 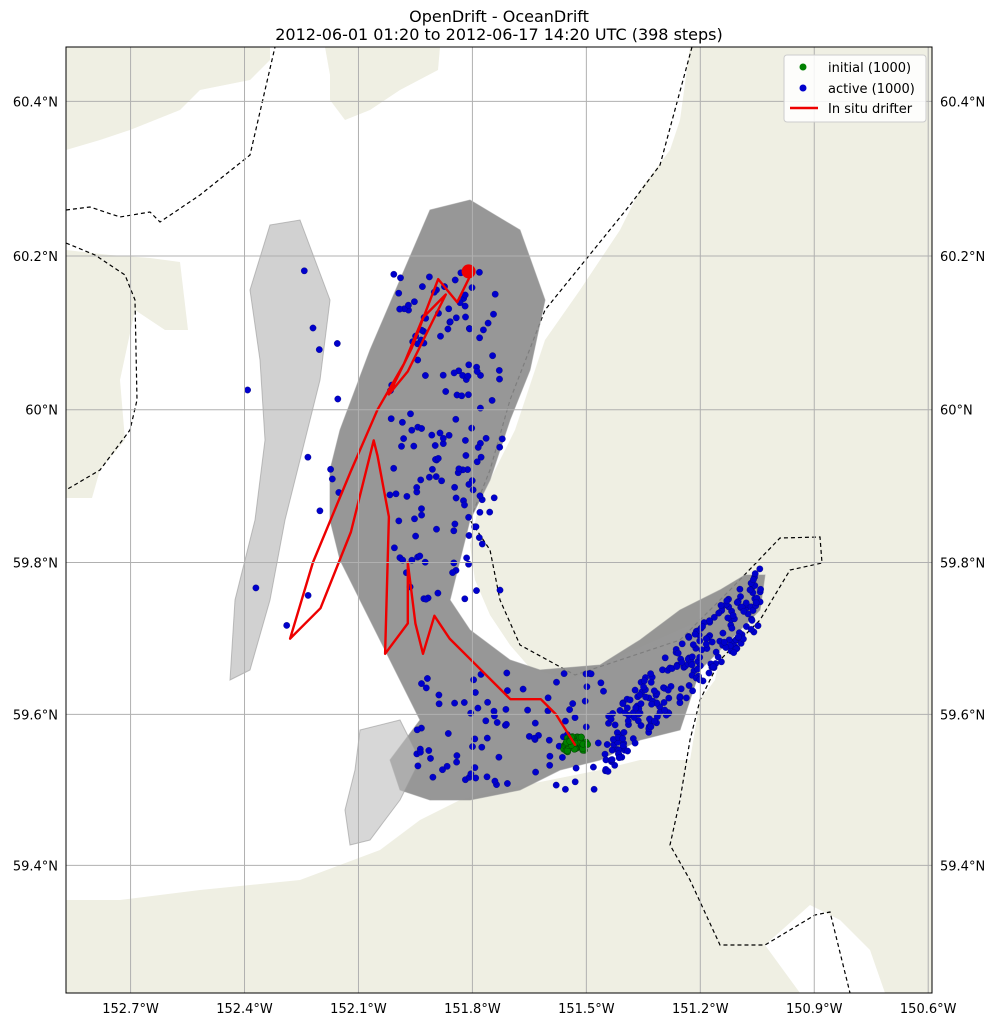 I want to click on trajectory-swath-southwest, so click(x=382, y=782).